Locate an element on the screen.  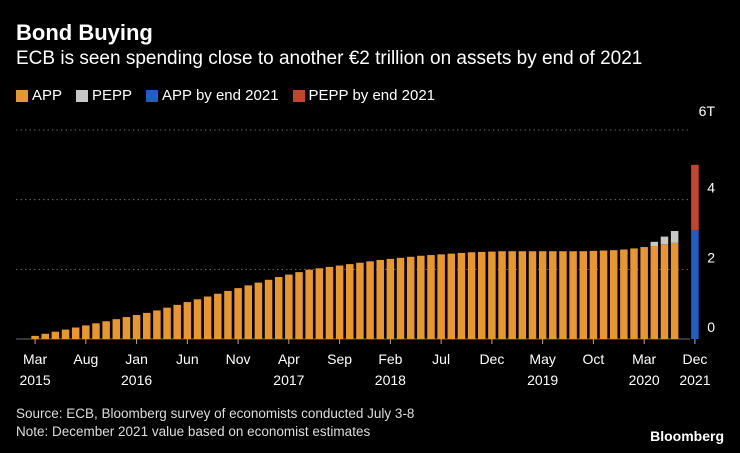
x-tick-year-label: 2021 is located at coordinates (694, 380).